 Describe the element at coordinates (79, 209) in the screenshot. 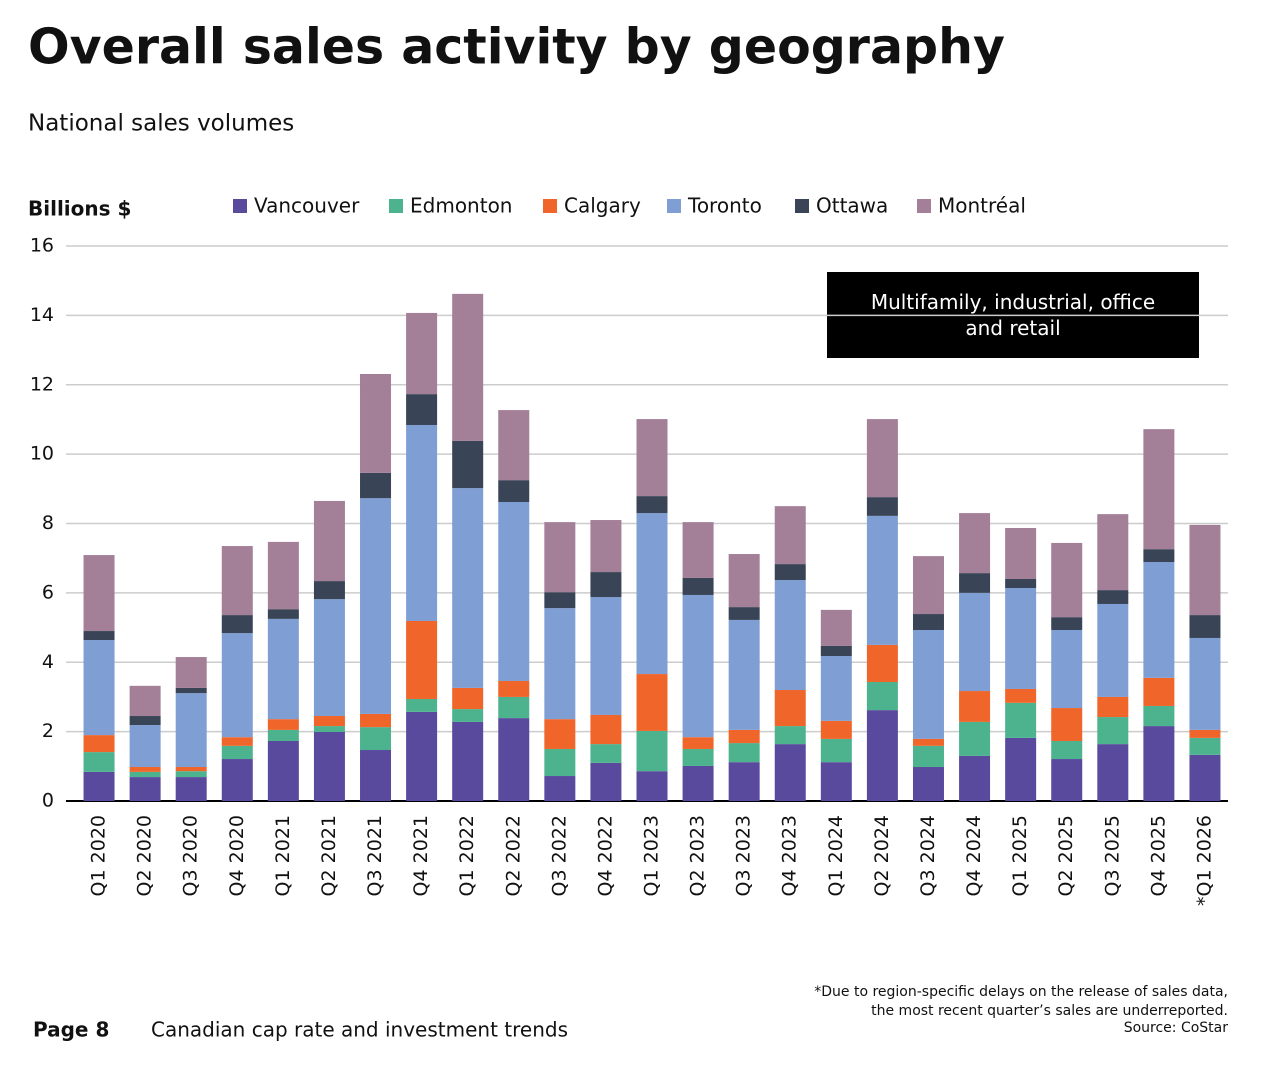

I see `y-axis-label: Billions $` at that location.